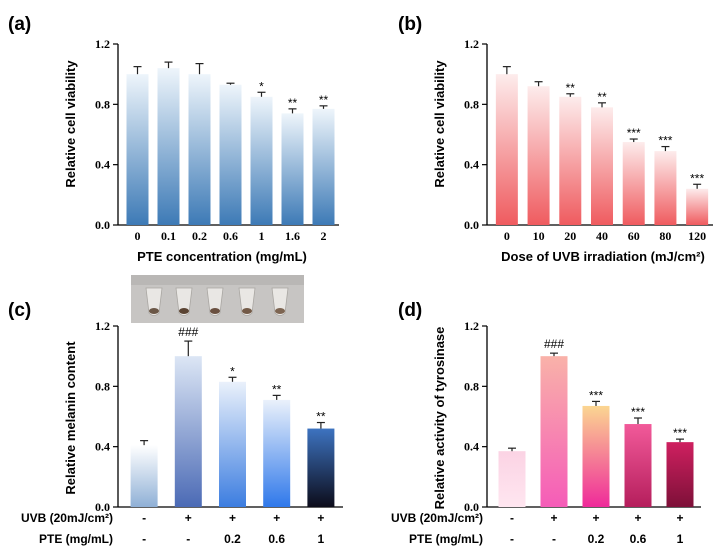 This screenshot has width=720, height=553. Describe the element at coordinates (603, 256) in the screenshot. I see `x-axis-title-b: Dose of UVB irradiation (mJ/cm²)` at that location.